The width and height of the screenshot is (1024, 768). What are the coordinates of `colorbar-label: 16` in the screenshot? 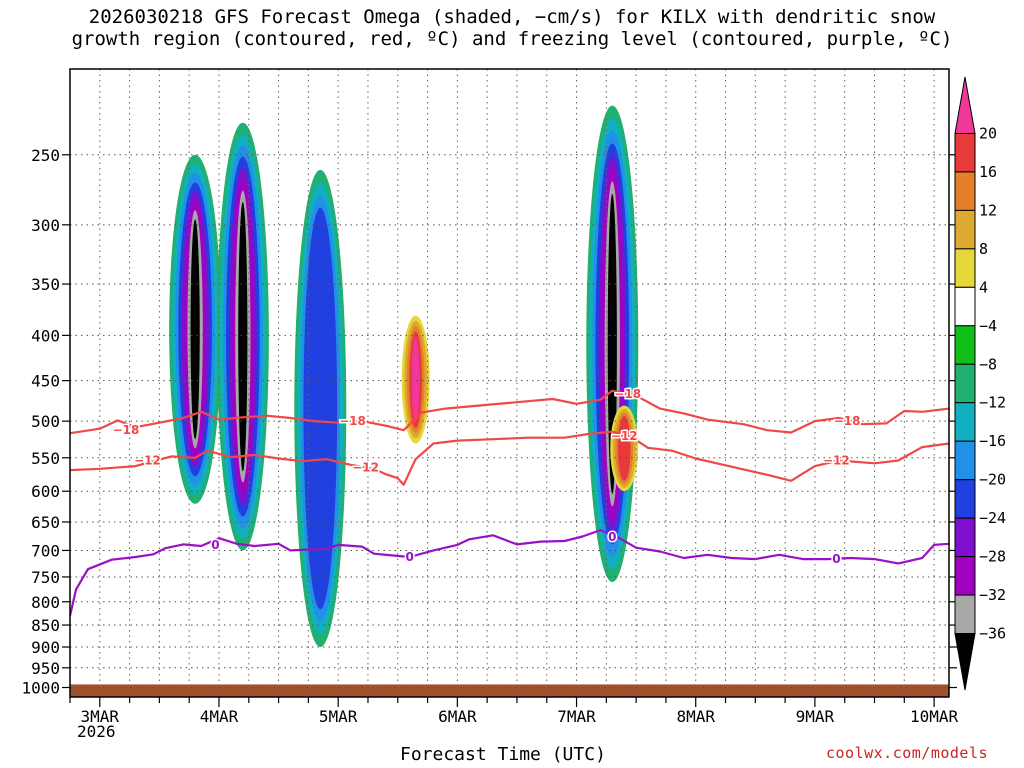 It's located at (988, 172).